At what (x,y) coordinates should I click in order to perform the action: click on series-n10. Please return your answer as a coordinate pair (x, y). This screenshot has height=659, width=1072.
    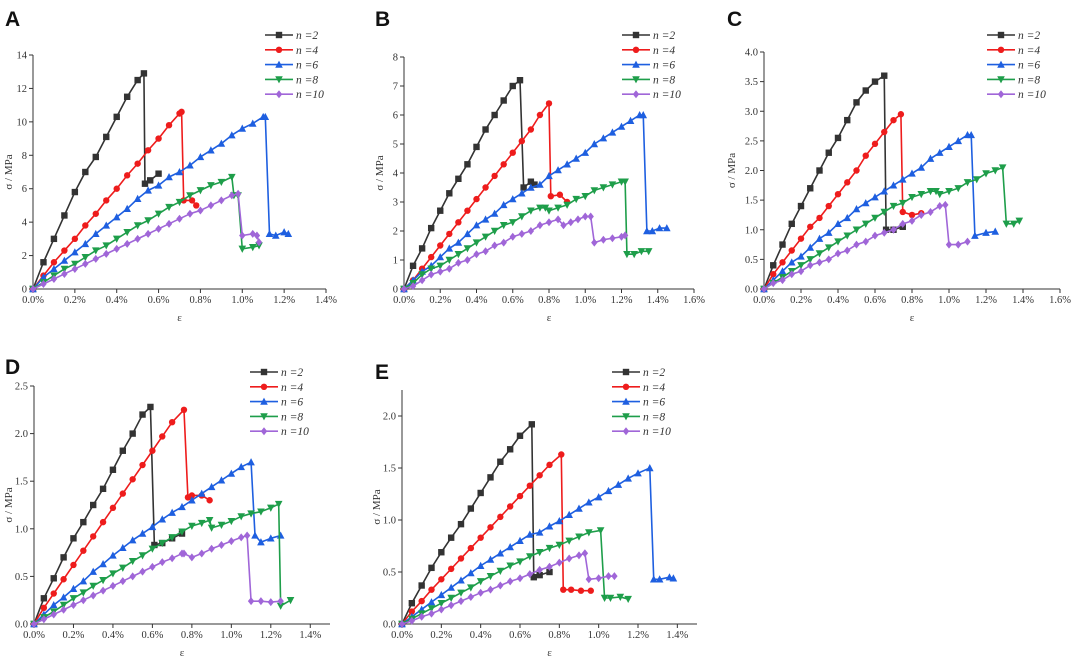
    Looking at the image, I should click on (508, 588).